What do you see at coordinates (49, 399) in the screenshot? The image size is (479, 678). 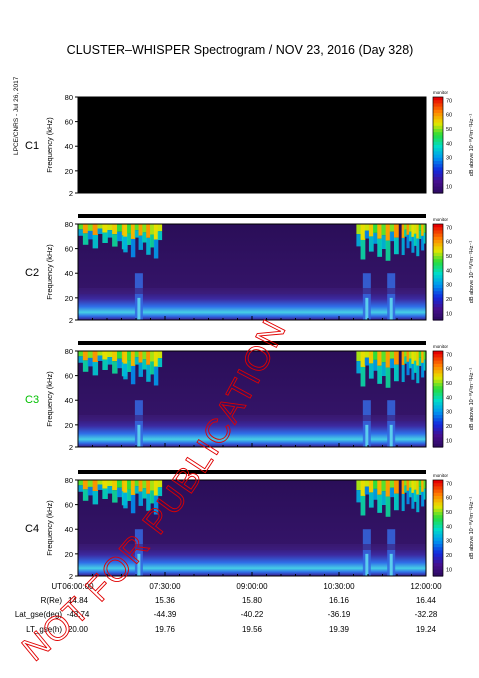 I see `y-axis-label: Frequency (kHz)` at bounding box center [49, 399].